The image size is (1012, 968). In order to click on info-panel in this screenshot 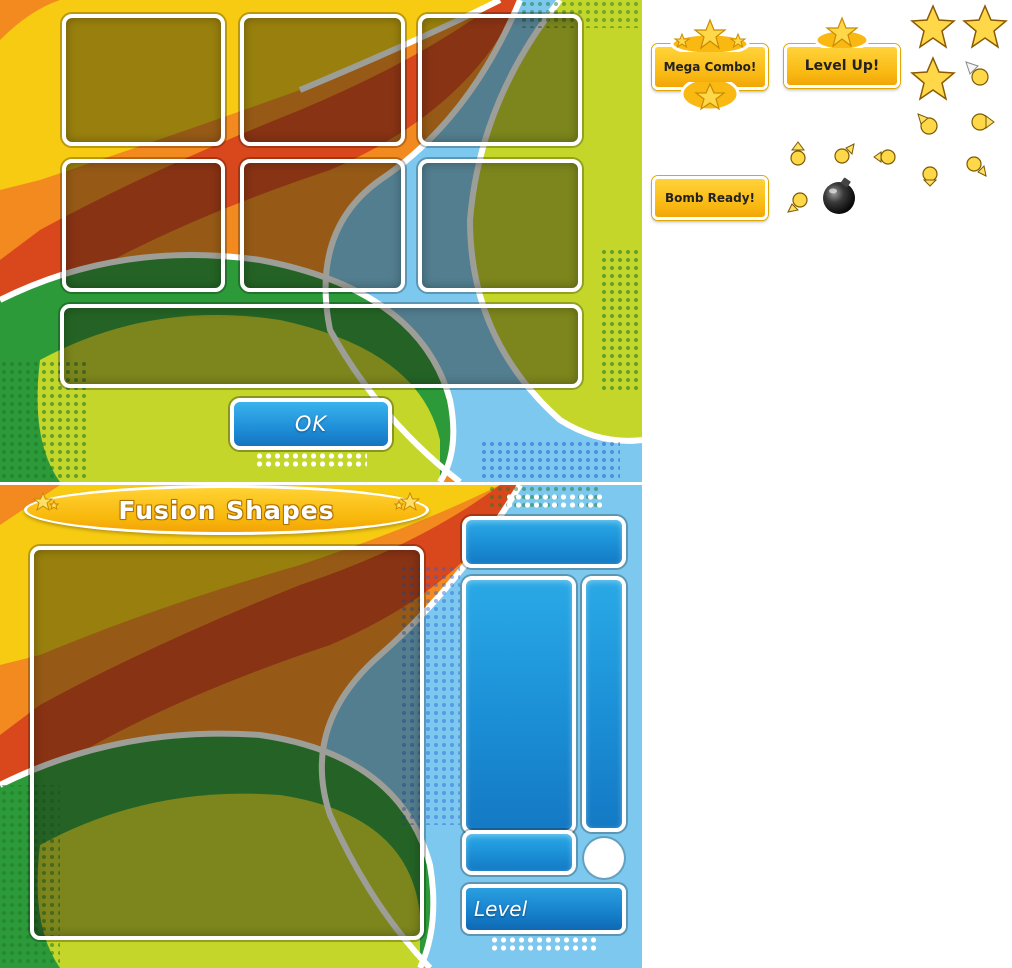, I will do `click(519, 852)`.